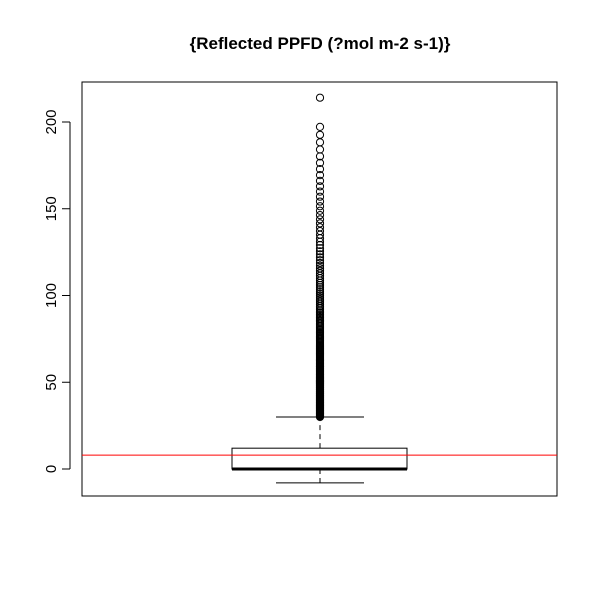  Describe the element at coordinates (51, 382) in the screenshot. I see `y-tick-label: 50` at that location.